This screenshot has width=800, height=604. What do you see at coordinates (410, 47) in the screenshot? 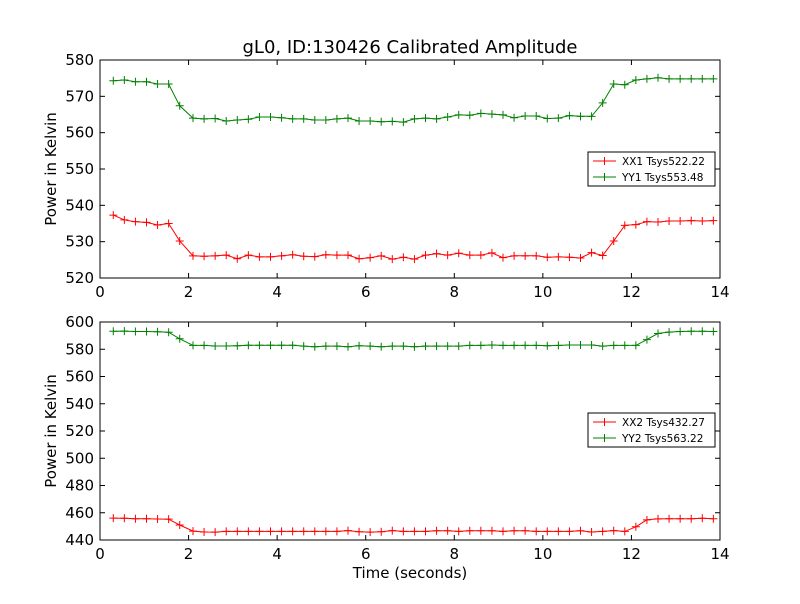
I see `chart-title: gL0, ID:130426 Calibrated Amplitude` at bounding box center [410, 47].